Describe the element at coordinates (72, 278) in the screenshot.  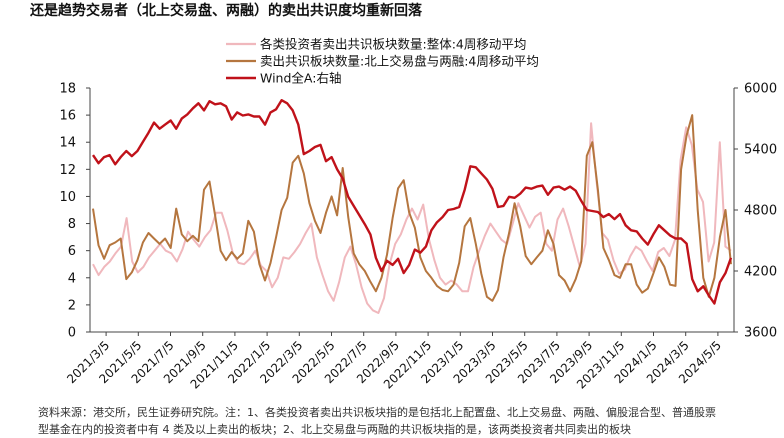
I see `left-tick-label: 4` at that location.